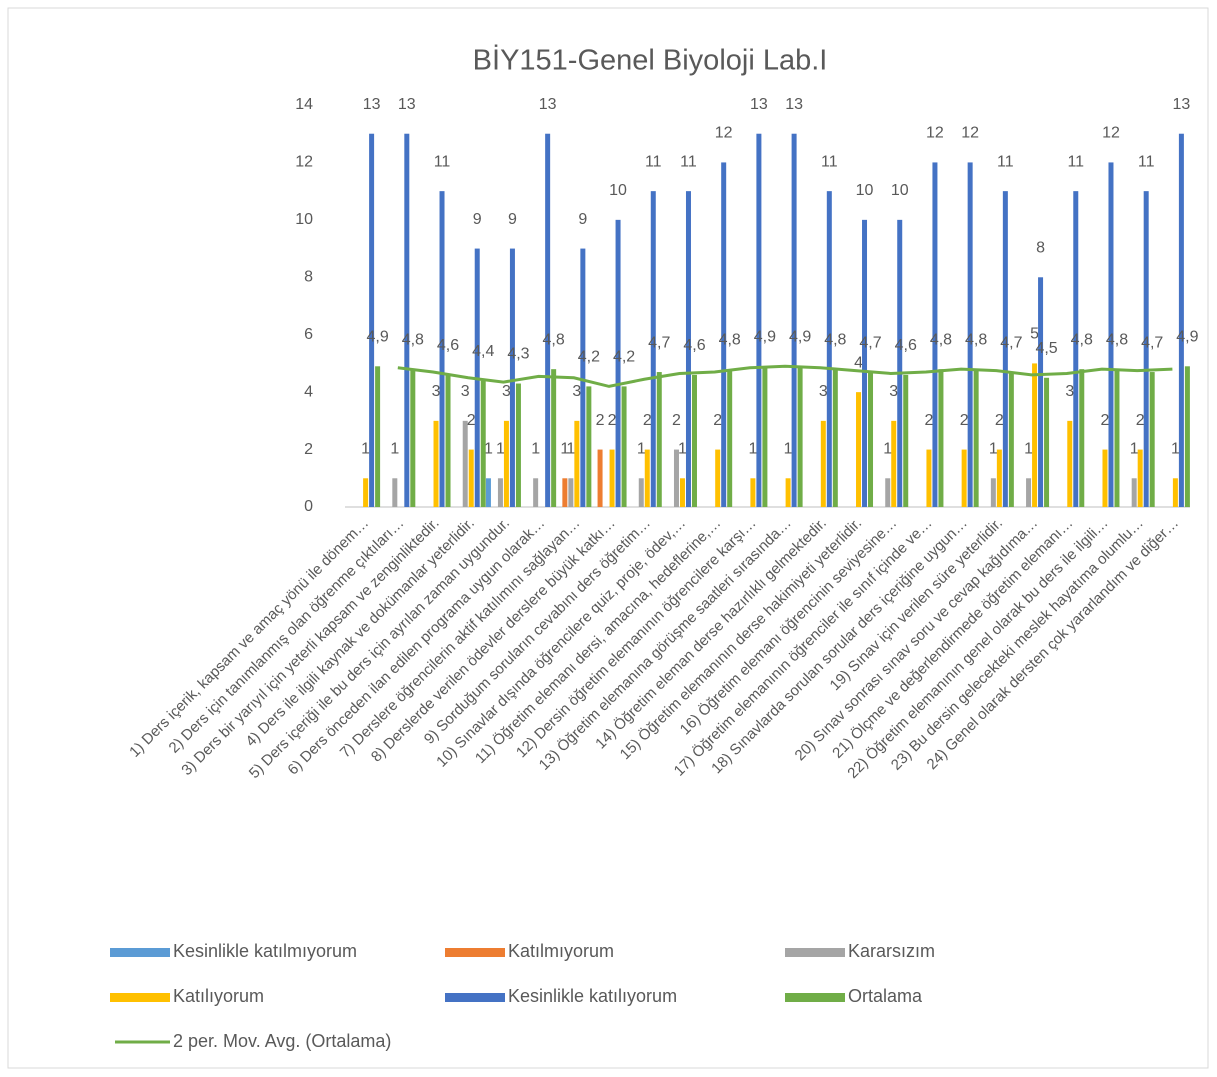 Image resolution: width=1217 pixels, height=1077 pixels. What do you see at coordinates (218, 996) in the screenshot?
I see `legend-label: Katılıyorum` at bounding box center [218, 996].